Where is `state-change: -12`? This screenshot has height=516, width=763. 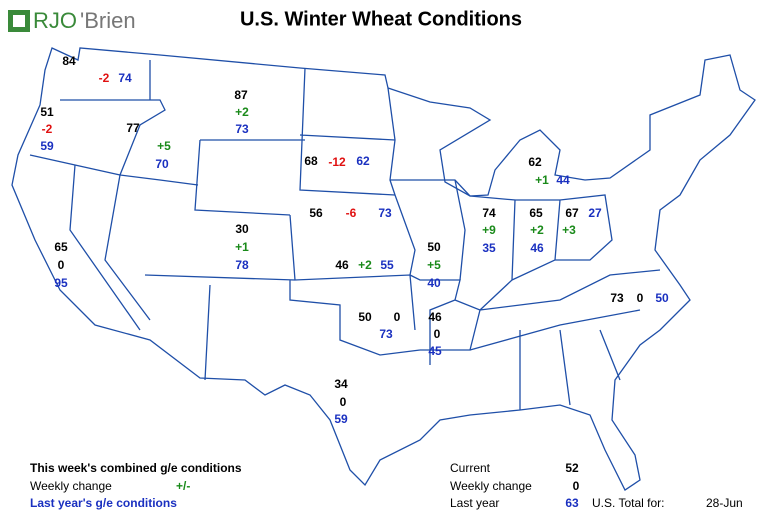 state-change: -12 is located at coordinates (337, 162).